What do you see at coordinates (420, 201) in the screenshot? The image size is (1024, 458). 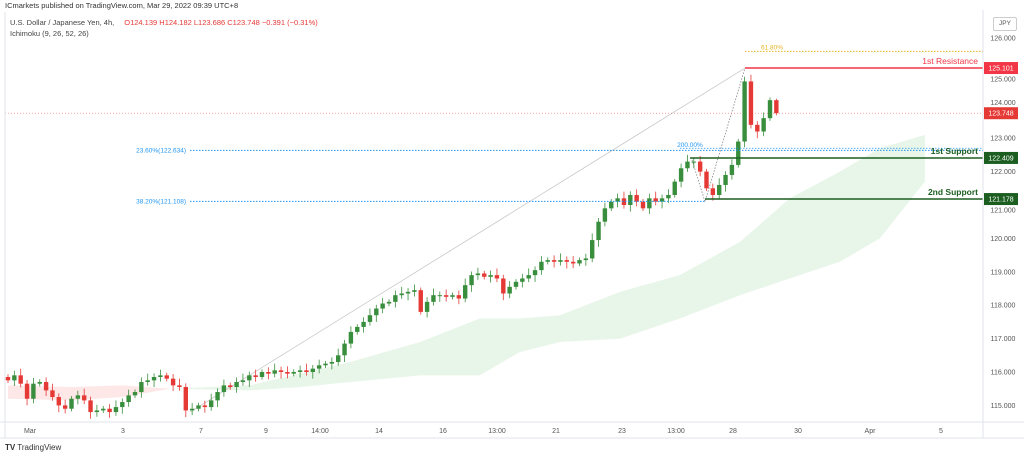 I see `level-fib-38.2: 38.20%(121.108)` at bounding box center [420, 201].